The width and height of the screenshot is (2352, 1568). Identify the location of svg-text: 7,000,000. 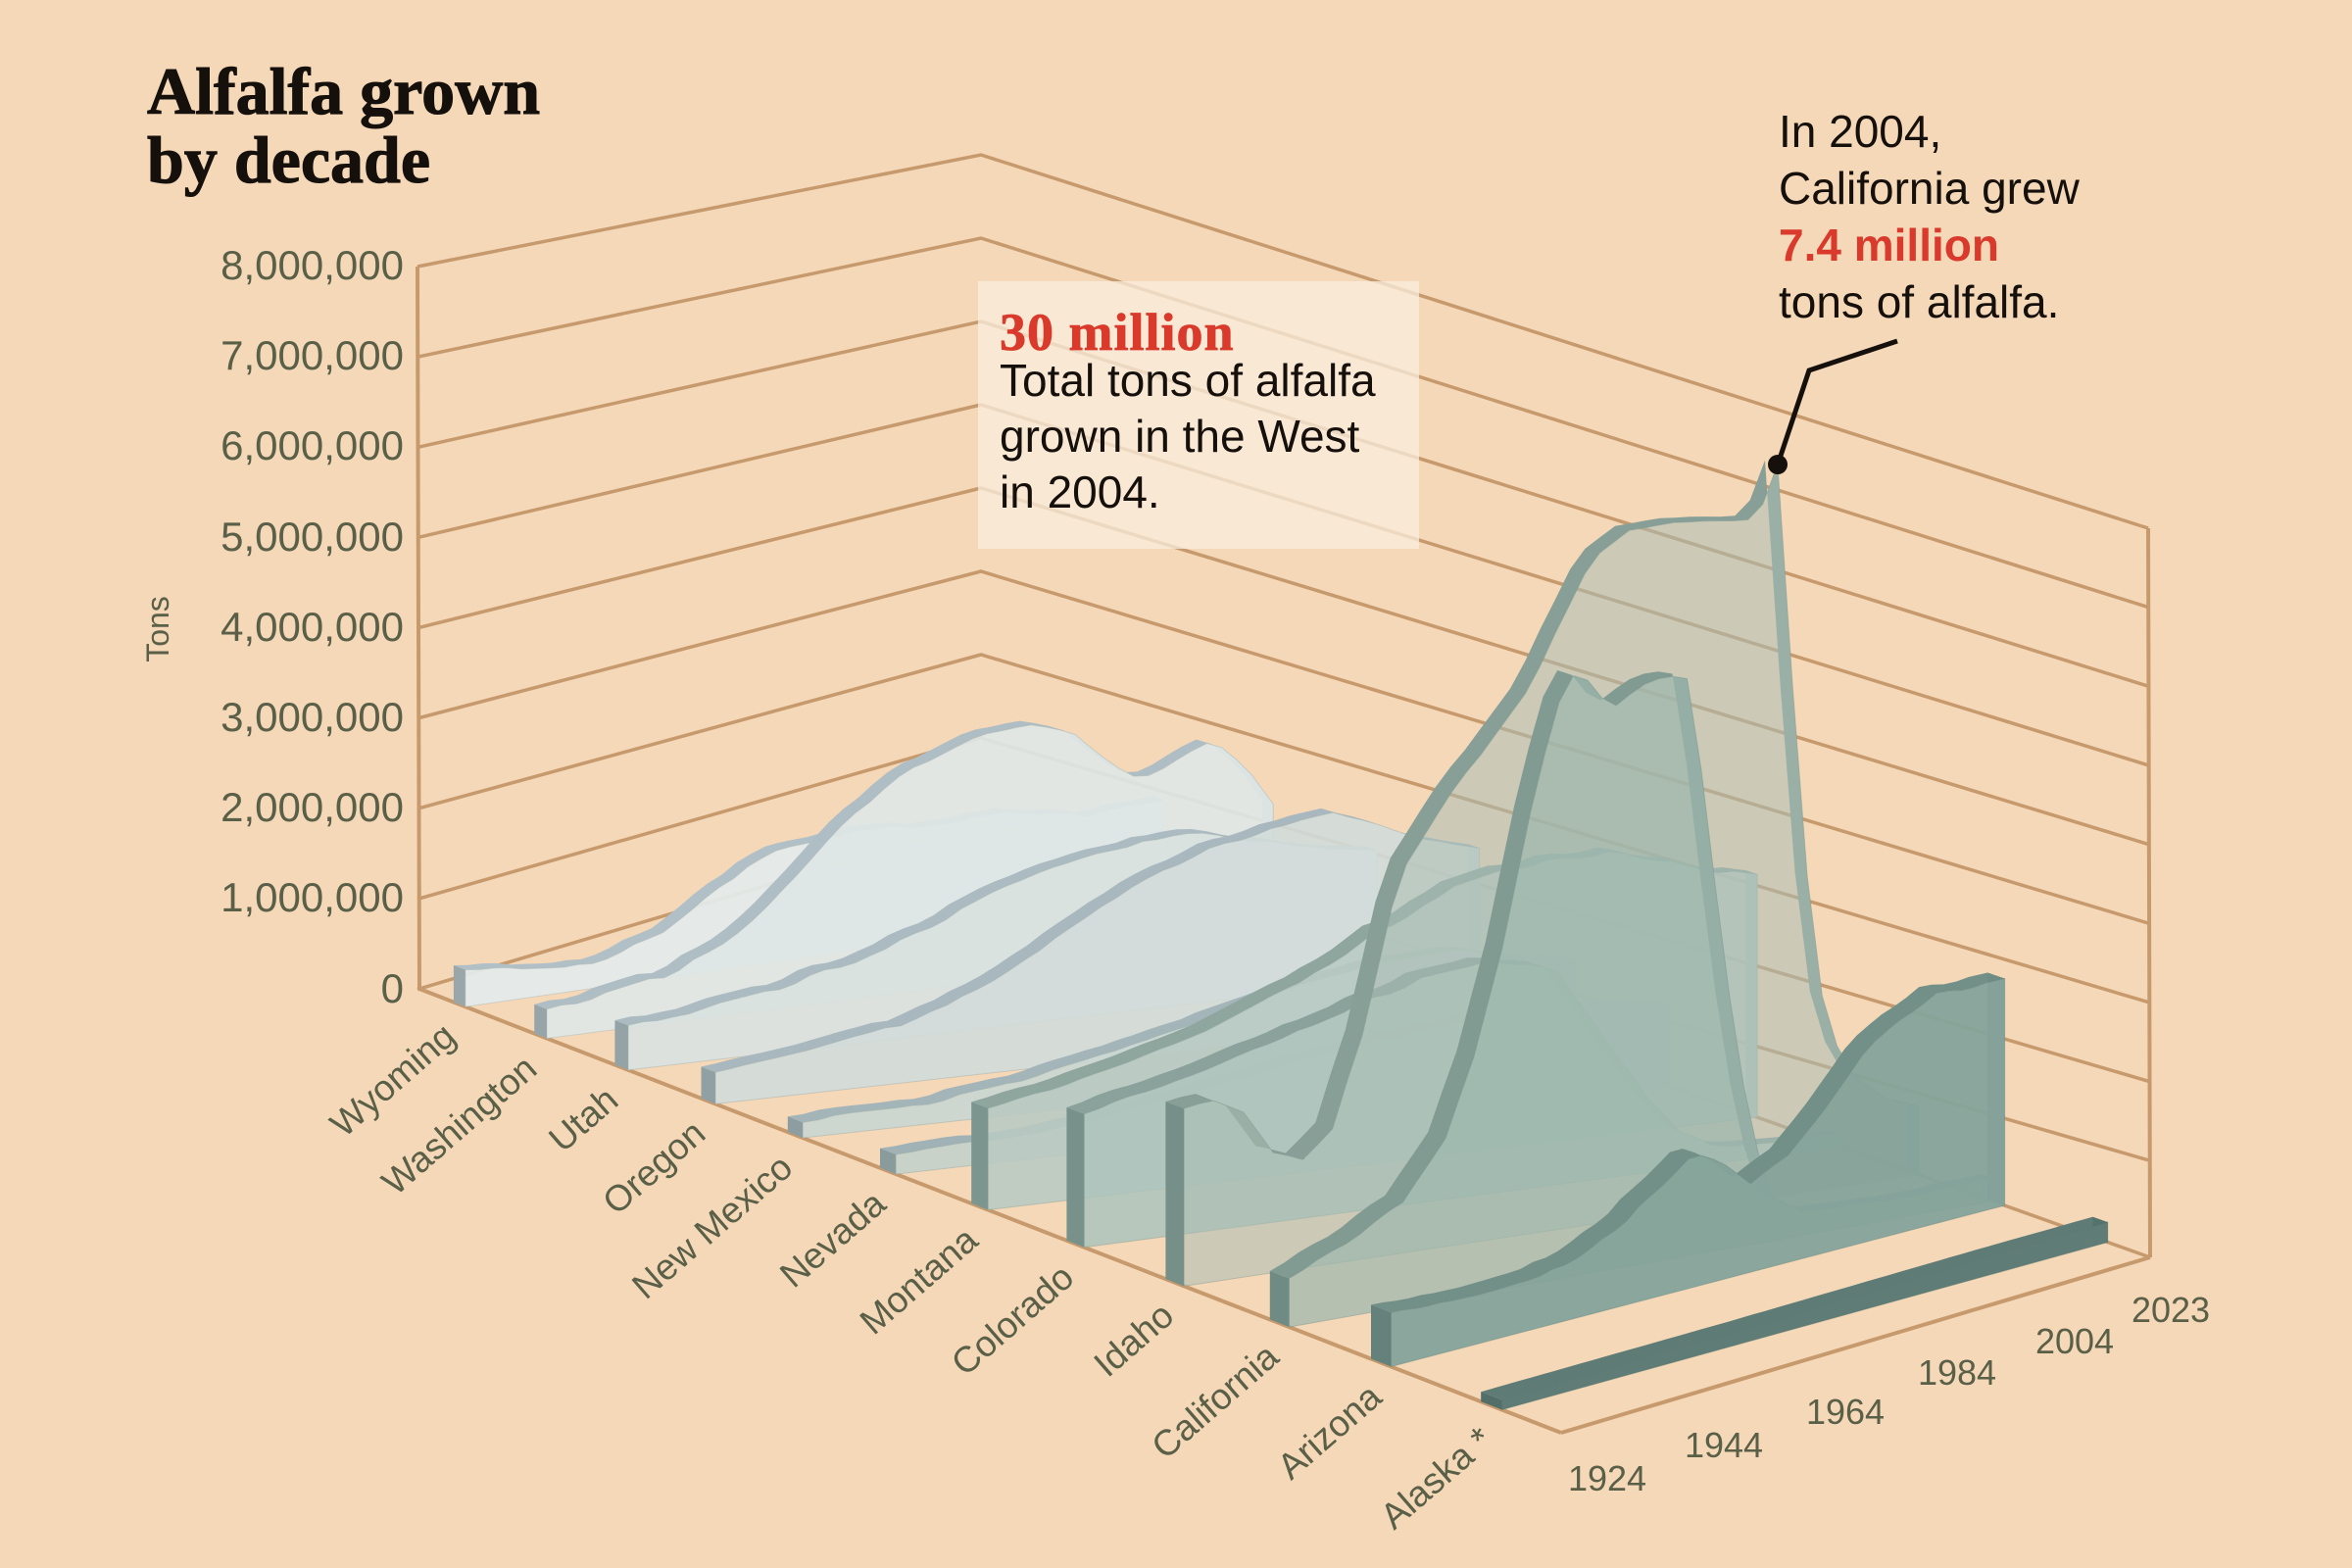
(312, 355).